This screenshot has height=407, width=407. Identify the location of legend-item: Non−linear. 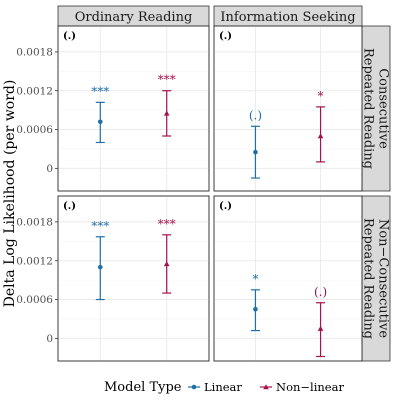
(302, 387).